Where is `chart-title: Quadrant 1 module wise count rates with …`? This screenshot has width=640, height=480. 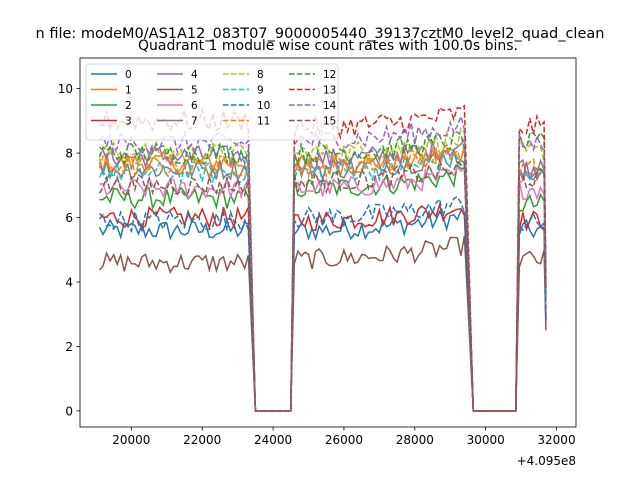
chart-title: Quadrant 1 module wise count rates with … is located at coordinates (328, 46).